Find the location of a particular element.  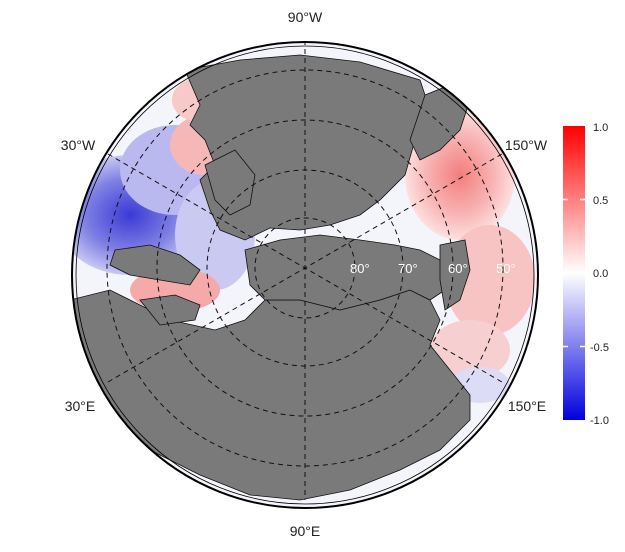

lon-label-upper-left: 30°W is located at coordinates (78, 145).